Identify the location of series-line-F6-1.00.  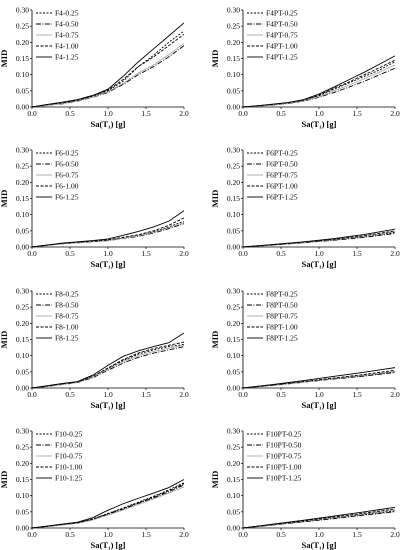
(108, 232).